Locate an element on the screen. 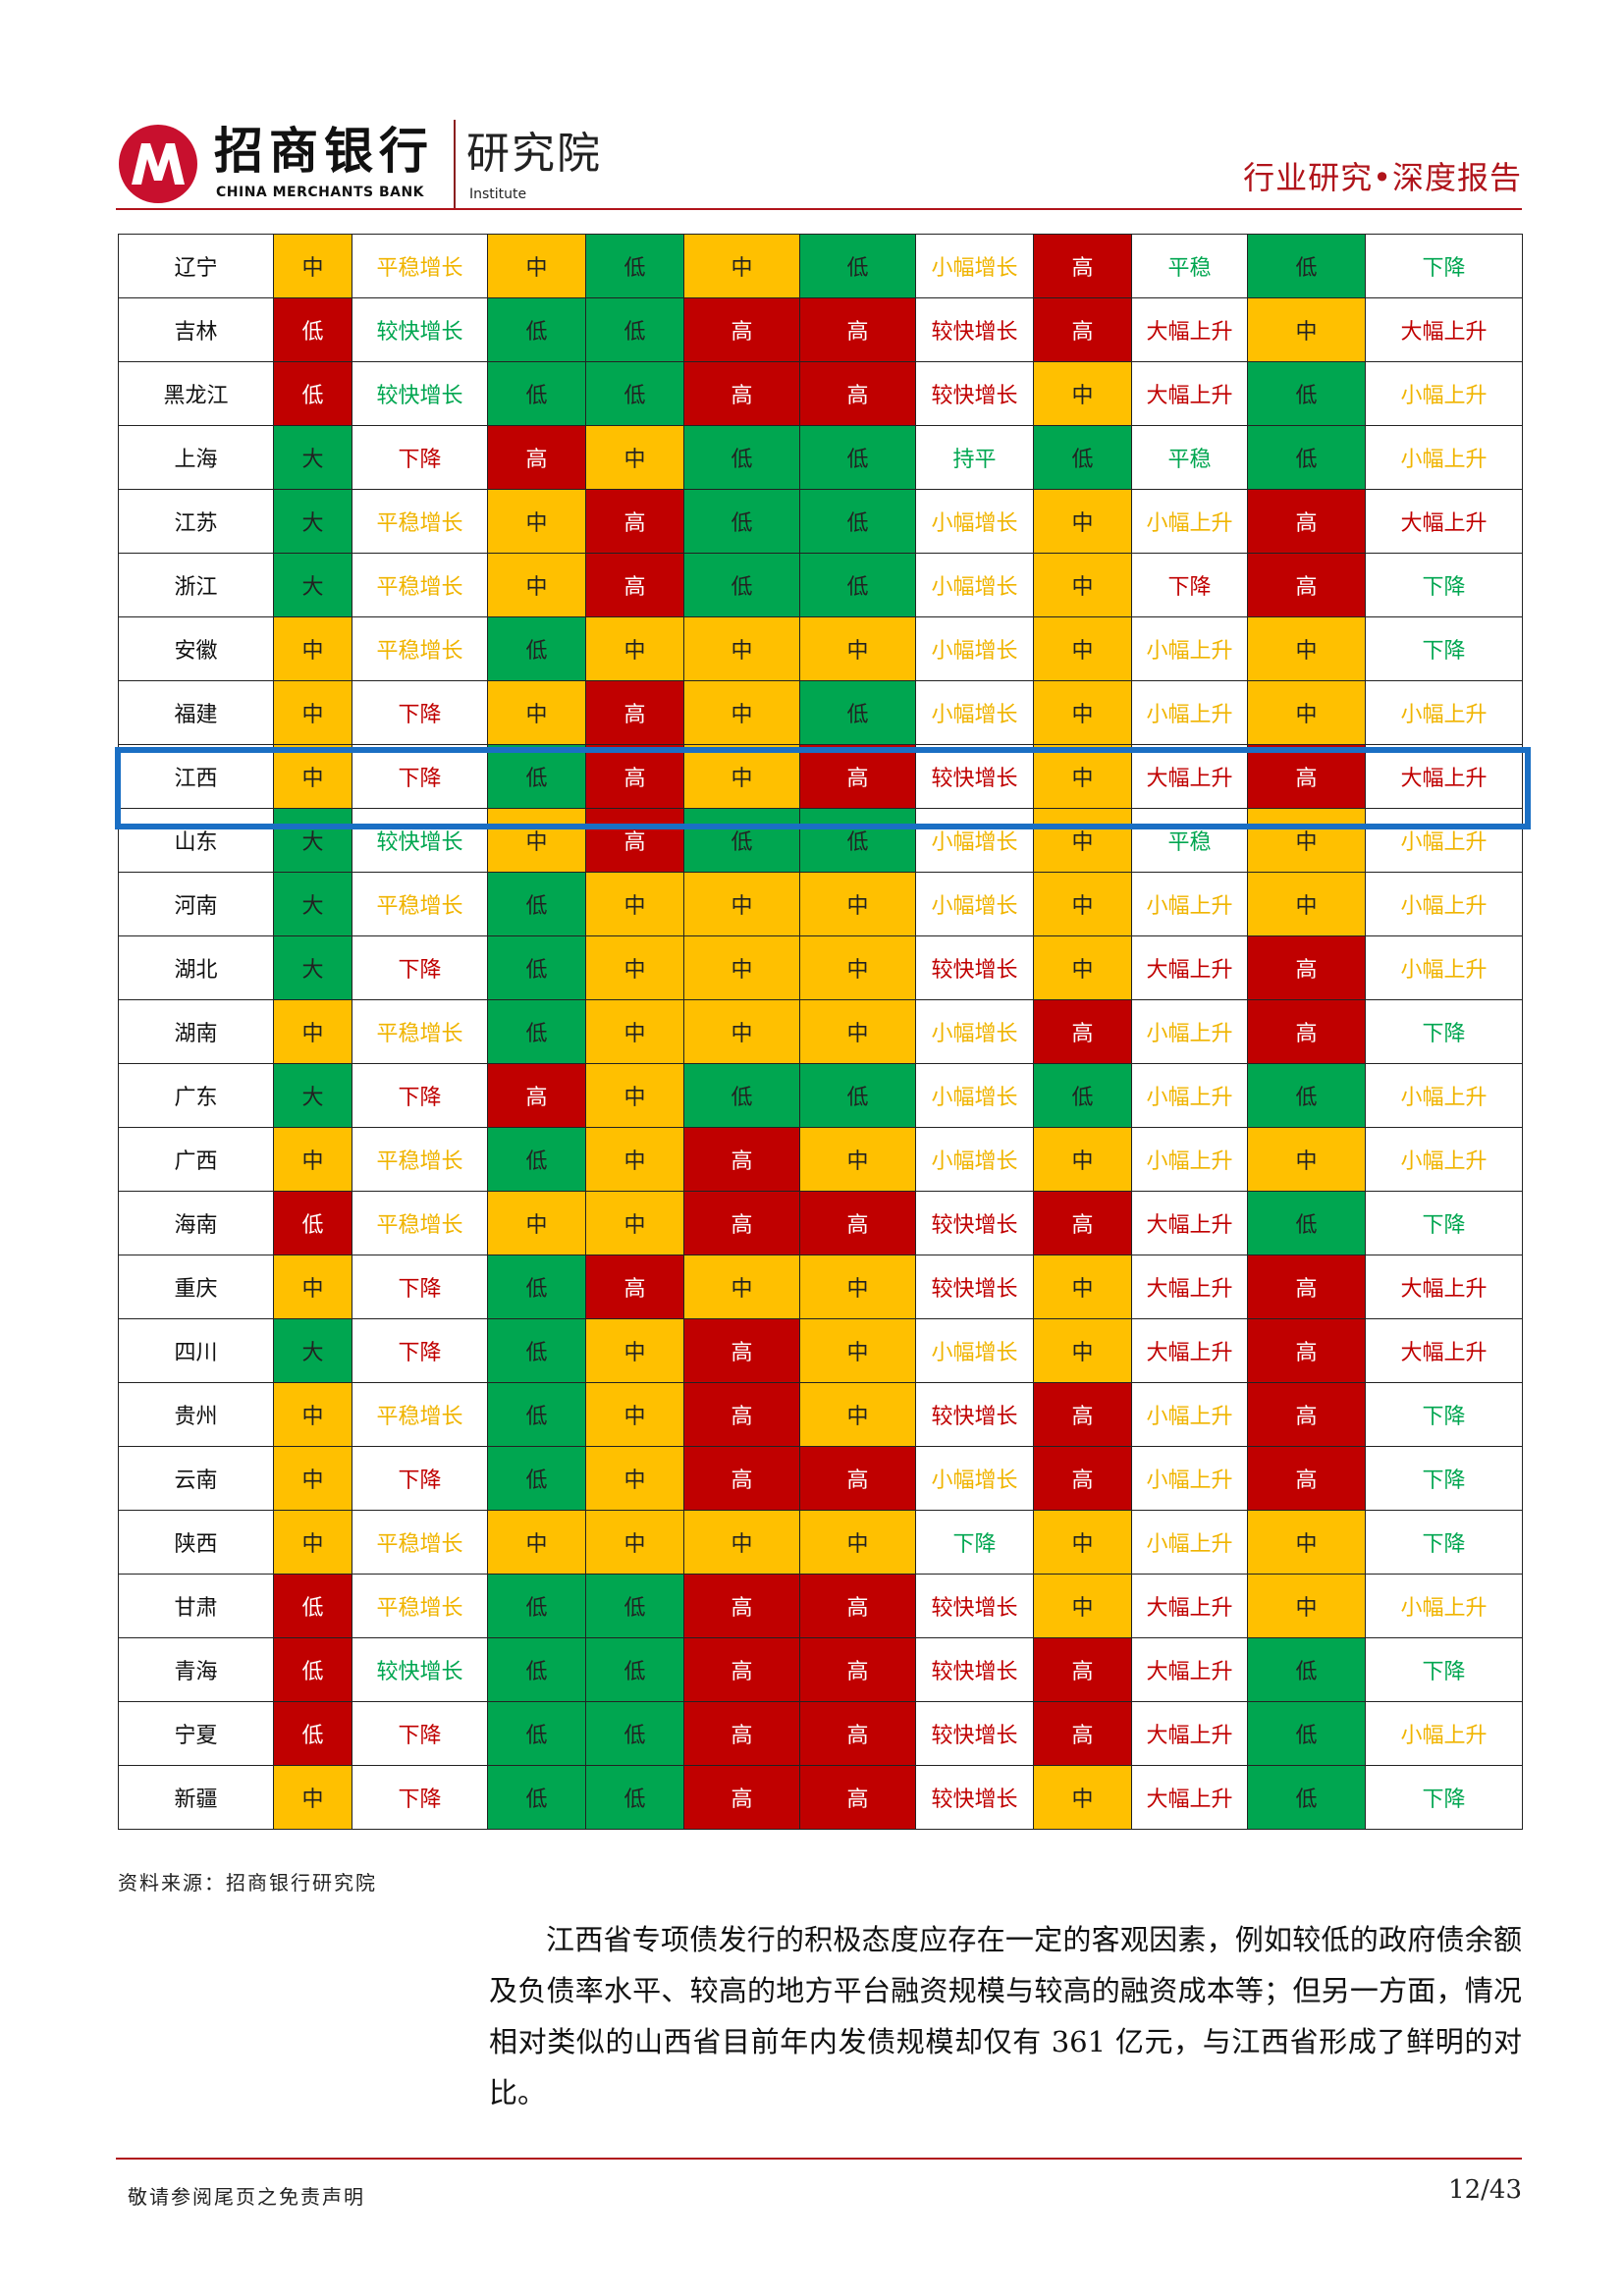 The width and height of the screenshot is (1624, 2296). province-name-cell: 新疆 is located at coordinates (196, 1798).